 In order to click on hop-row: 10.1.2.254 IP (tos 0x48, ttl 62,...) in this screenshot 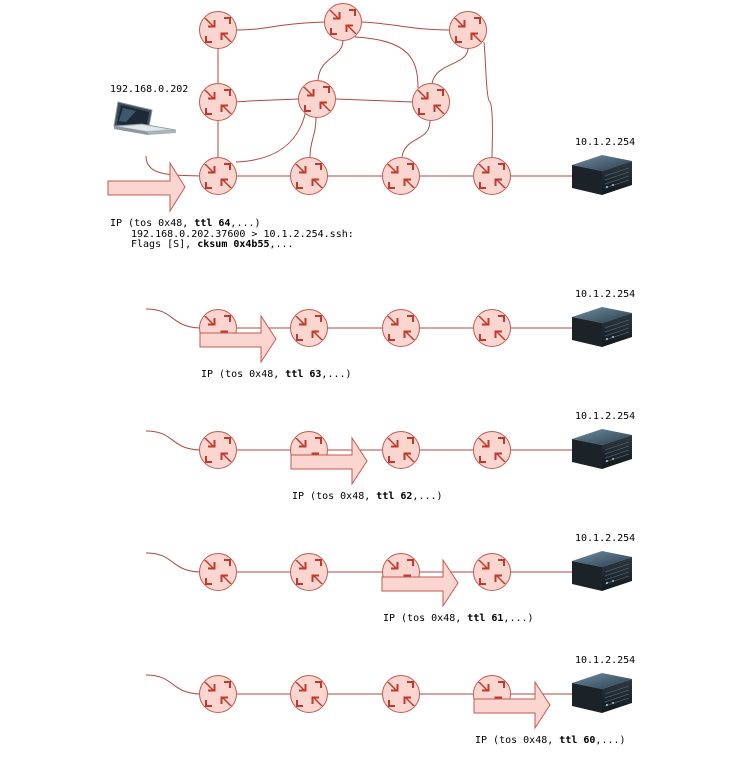, I will do `click(390, 456)`.